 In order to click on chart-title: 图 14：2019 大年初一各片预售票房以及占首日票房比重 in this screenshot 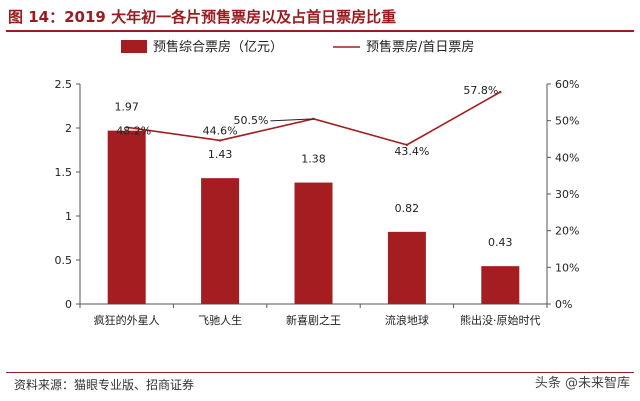, I will do `click(202, 17)`.